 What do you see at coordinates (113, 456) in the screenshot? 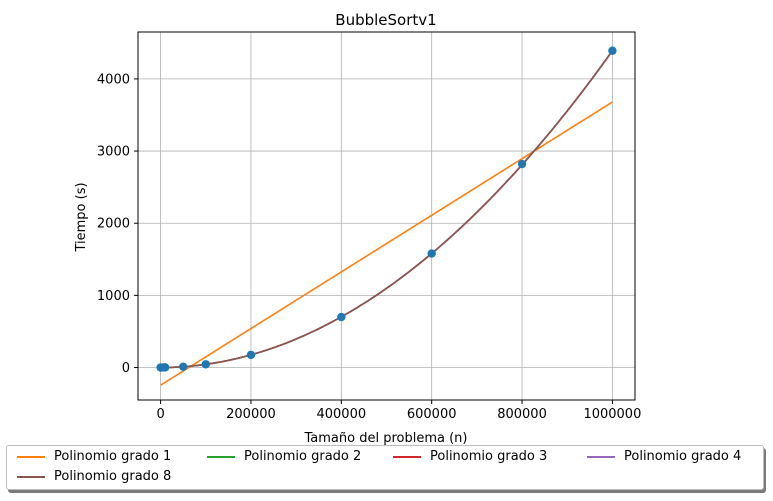
I see `legend-label: Polinomio grado 1` at bounding box center [113, 456].